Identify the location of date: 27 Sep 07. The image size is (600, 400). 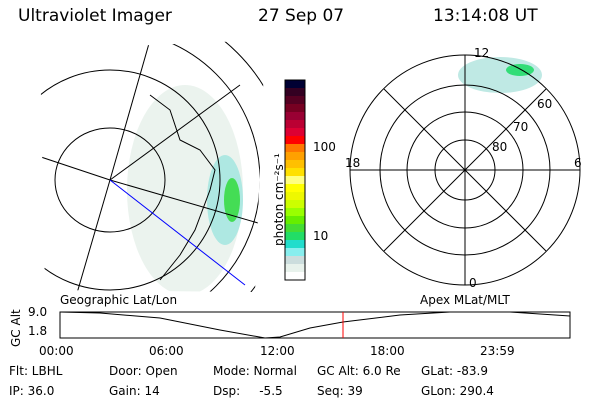
(301, 16).